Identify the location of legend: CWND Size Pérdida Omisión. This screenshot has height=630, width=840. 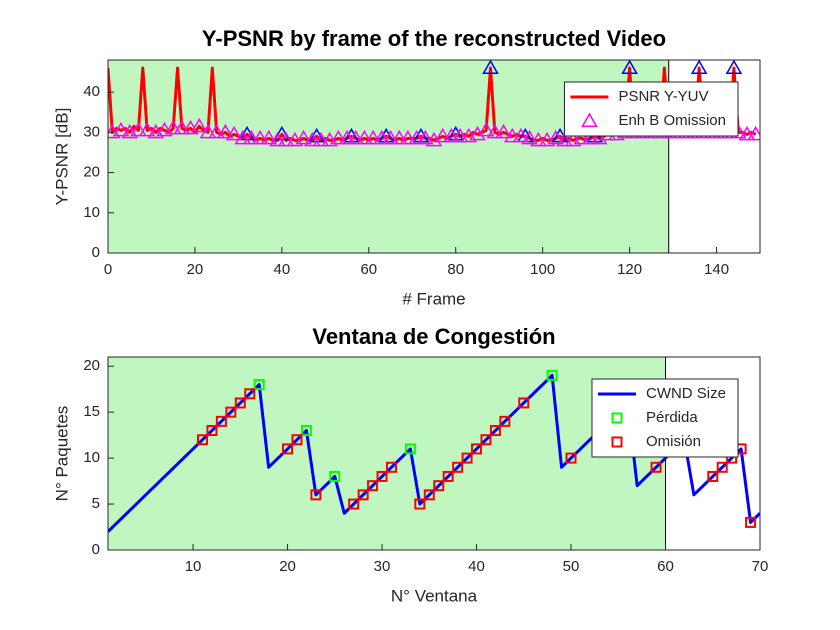
(665, 418).